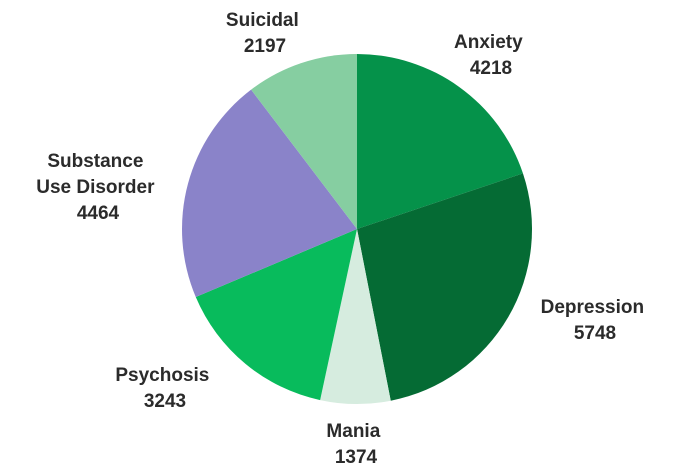 The width and height of the screenshot is (684, 467). Describe the element at coordinates (276, 315) in the screenshot. I see `pie-slice-psychosis` at that location.